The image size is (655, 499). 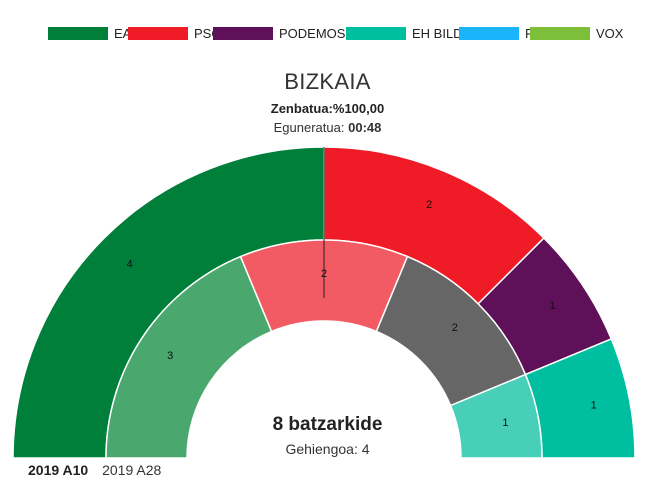 I want to click on year-option-2019-a10: 2019 A10, so click(x=58, y=470).